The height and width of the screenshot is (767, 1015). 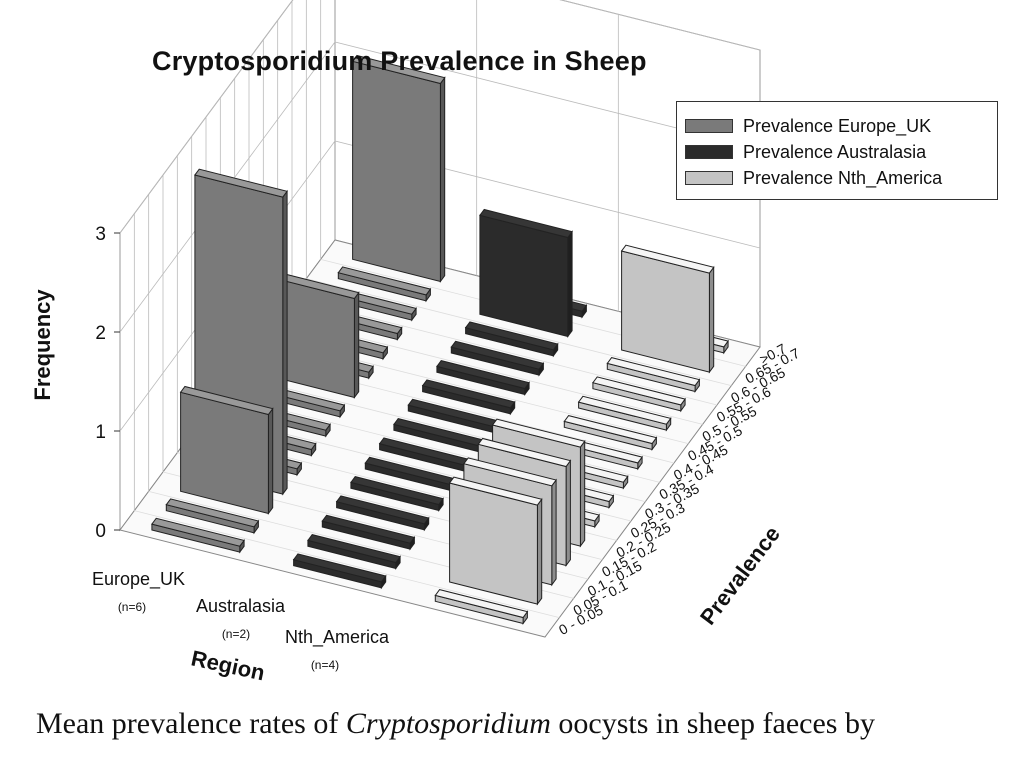 I want to click on z-axis-label: Prevalence, so click(x=740, y=576).